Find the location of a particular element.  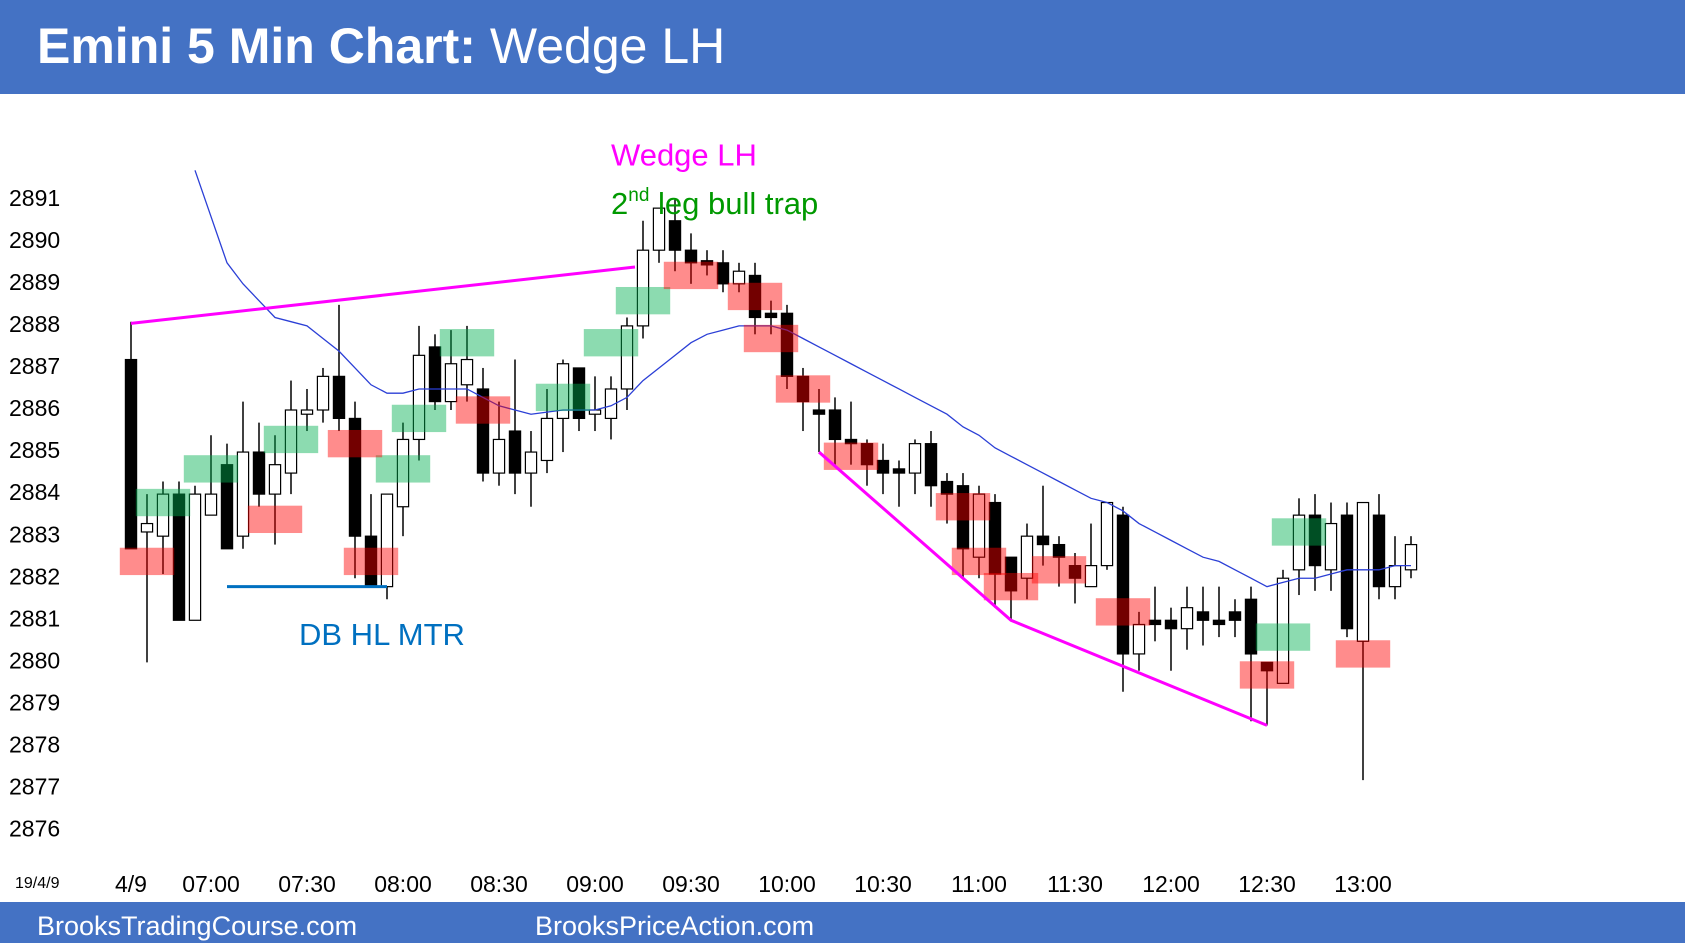

y-tick-label: 2886 is located at coordinates (34, 408).